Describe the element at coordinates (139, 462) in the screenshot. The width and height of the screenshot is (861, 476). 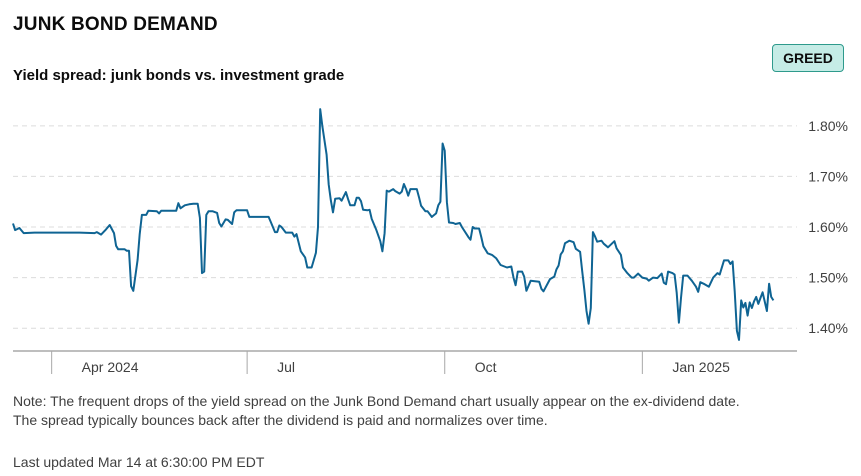
I see `last-updated: Last updated Mar 14 at 6:30:00 PM EDT` at that location.